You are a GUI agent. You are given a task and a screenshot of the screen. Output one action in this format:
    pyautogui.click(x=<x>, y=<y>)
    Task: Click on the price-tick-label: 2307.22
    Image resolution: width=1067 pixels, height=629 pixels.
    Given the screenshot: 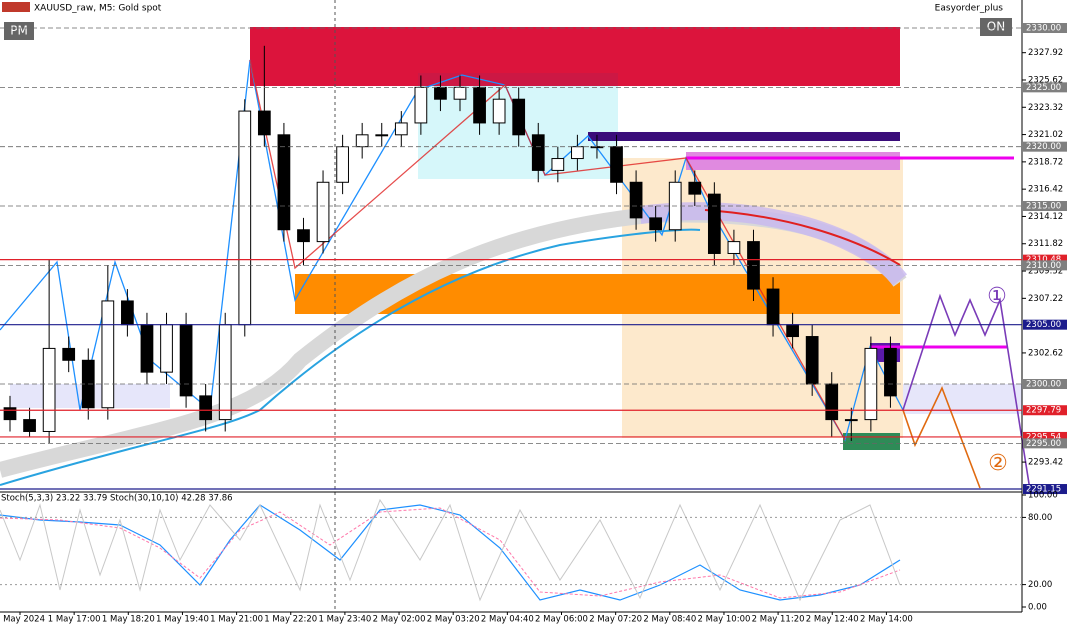 What is the action you would take?
    pyautogui.click(x=1045, y=299)
    